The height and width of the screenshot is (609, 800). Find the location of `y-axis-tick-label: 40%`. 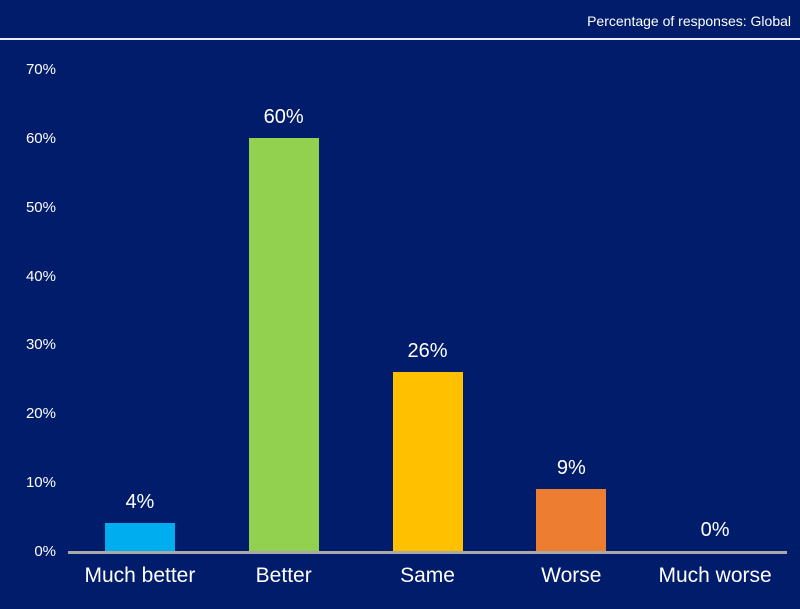

y-axis-tick-label: 40% is located at coordinates (40, 276).